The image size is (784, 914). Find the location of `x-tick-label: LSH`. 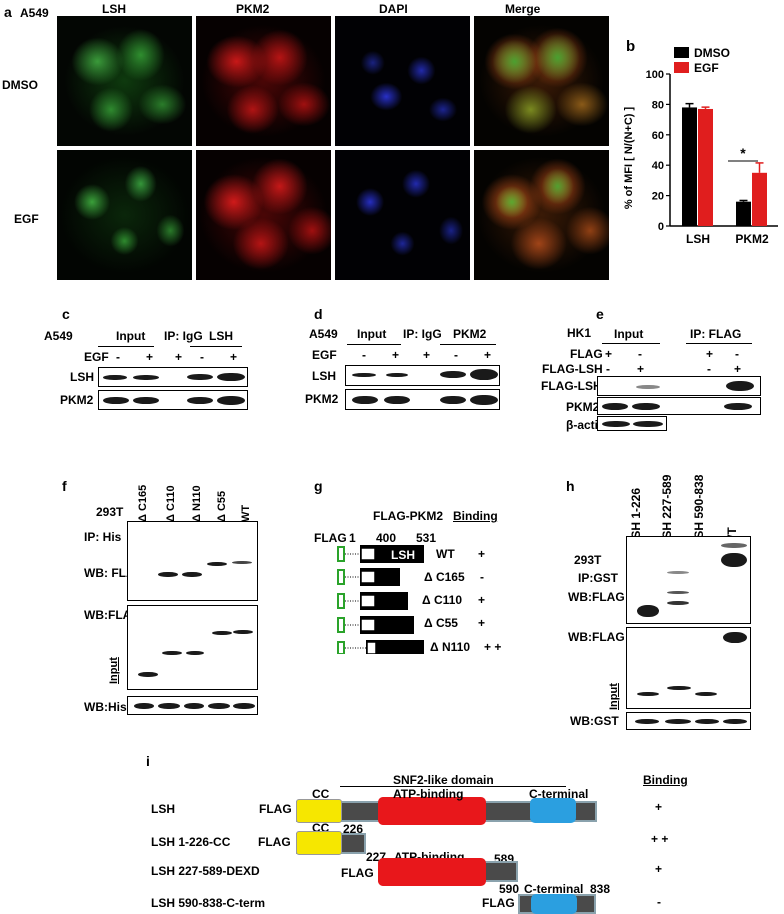

x-tick-label: LSH is located at coordinates (698, 239).